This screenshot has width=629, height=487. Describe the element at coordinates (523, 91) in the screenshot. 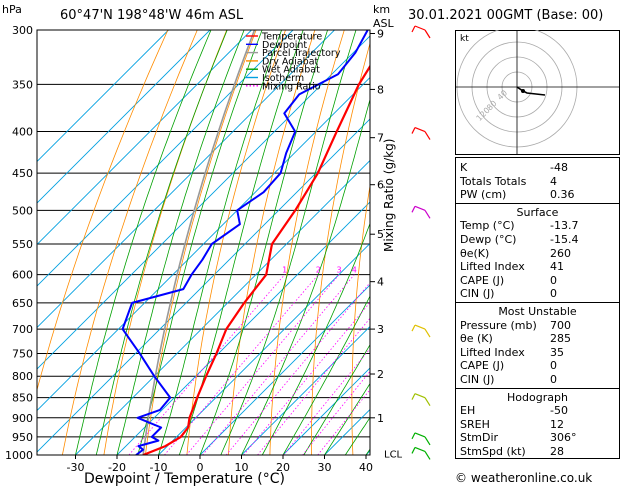

I see `storm-motion-marker` at that location.